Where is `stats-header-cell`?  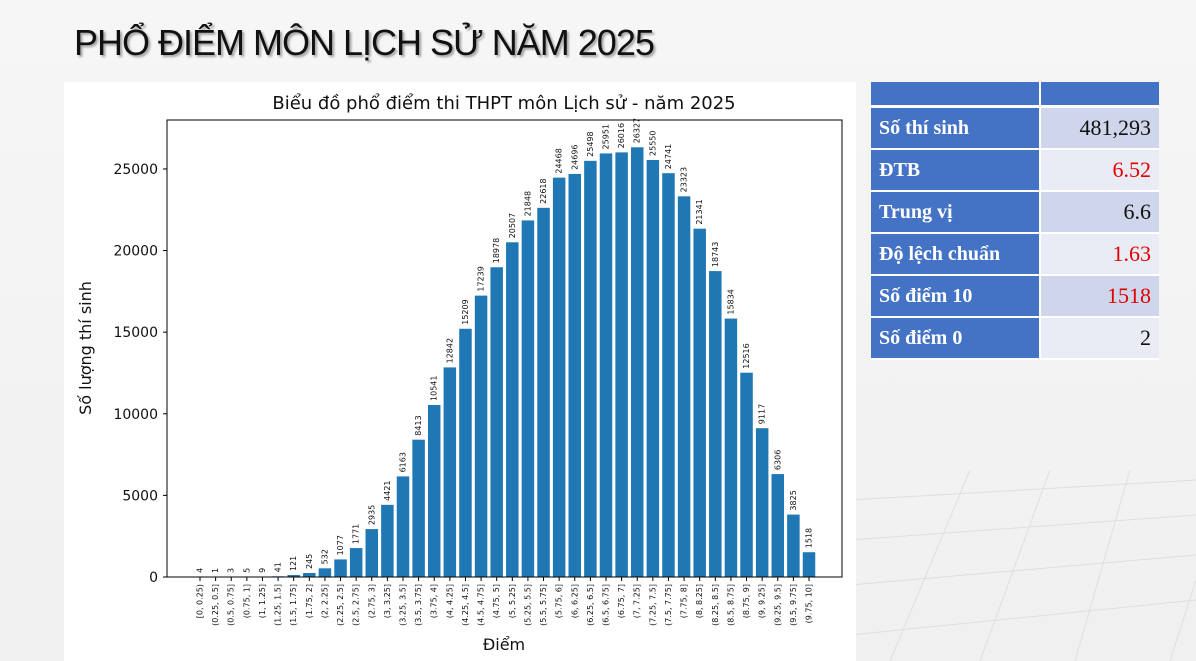 stats-header-cell is located at coordinates (1100, 95).